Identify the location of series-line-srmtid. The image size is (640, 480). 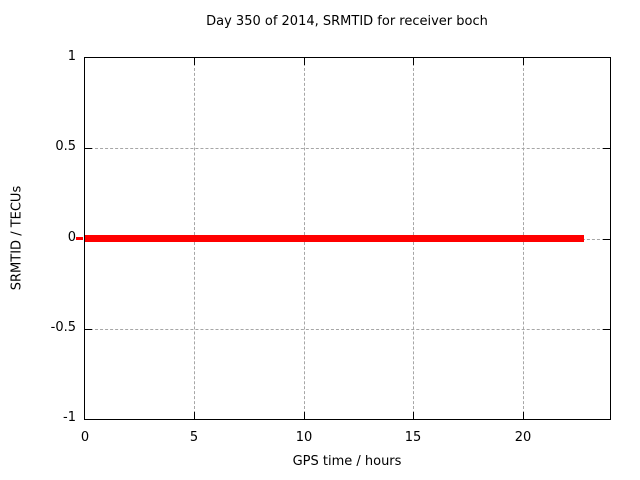
(334, 238).